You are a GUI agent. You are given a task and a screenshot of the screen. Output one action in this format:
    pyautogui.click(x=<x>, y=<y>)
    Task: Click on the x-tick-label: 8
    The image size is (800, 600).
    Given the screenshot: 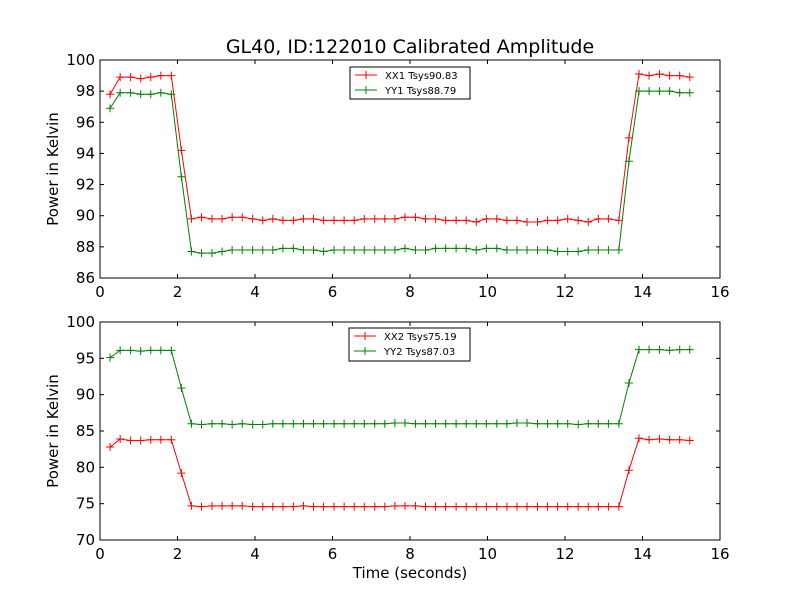 What is the action you would take?
    pyautogui.click(x=410, y=554)
    